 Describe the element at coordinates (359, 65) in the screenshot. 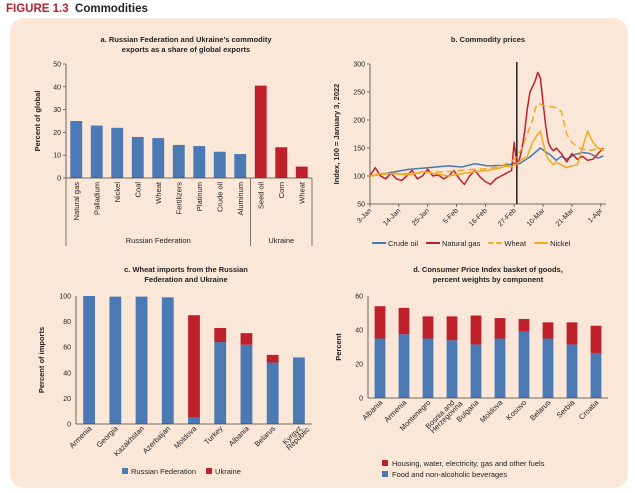

I see `chart-b-y-tick-label: 300` at that location.